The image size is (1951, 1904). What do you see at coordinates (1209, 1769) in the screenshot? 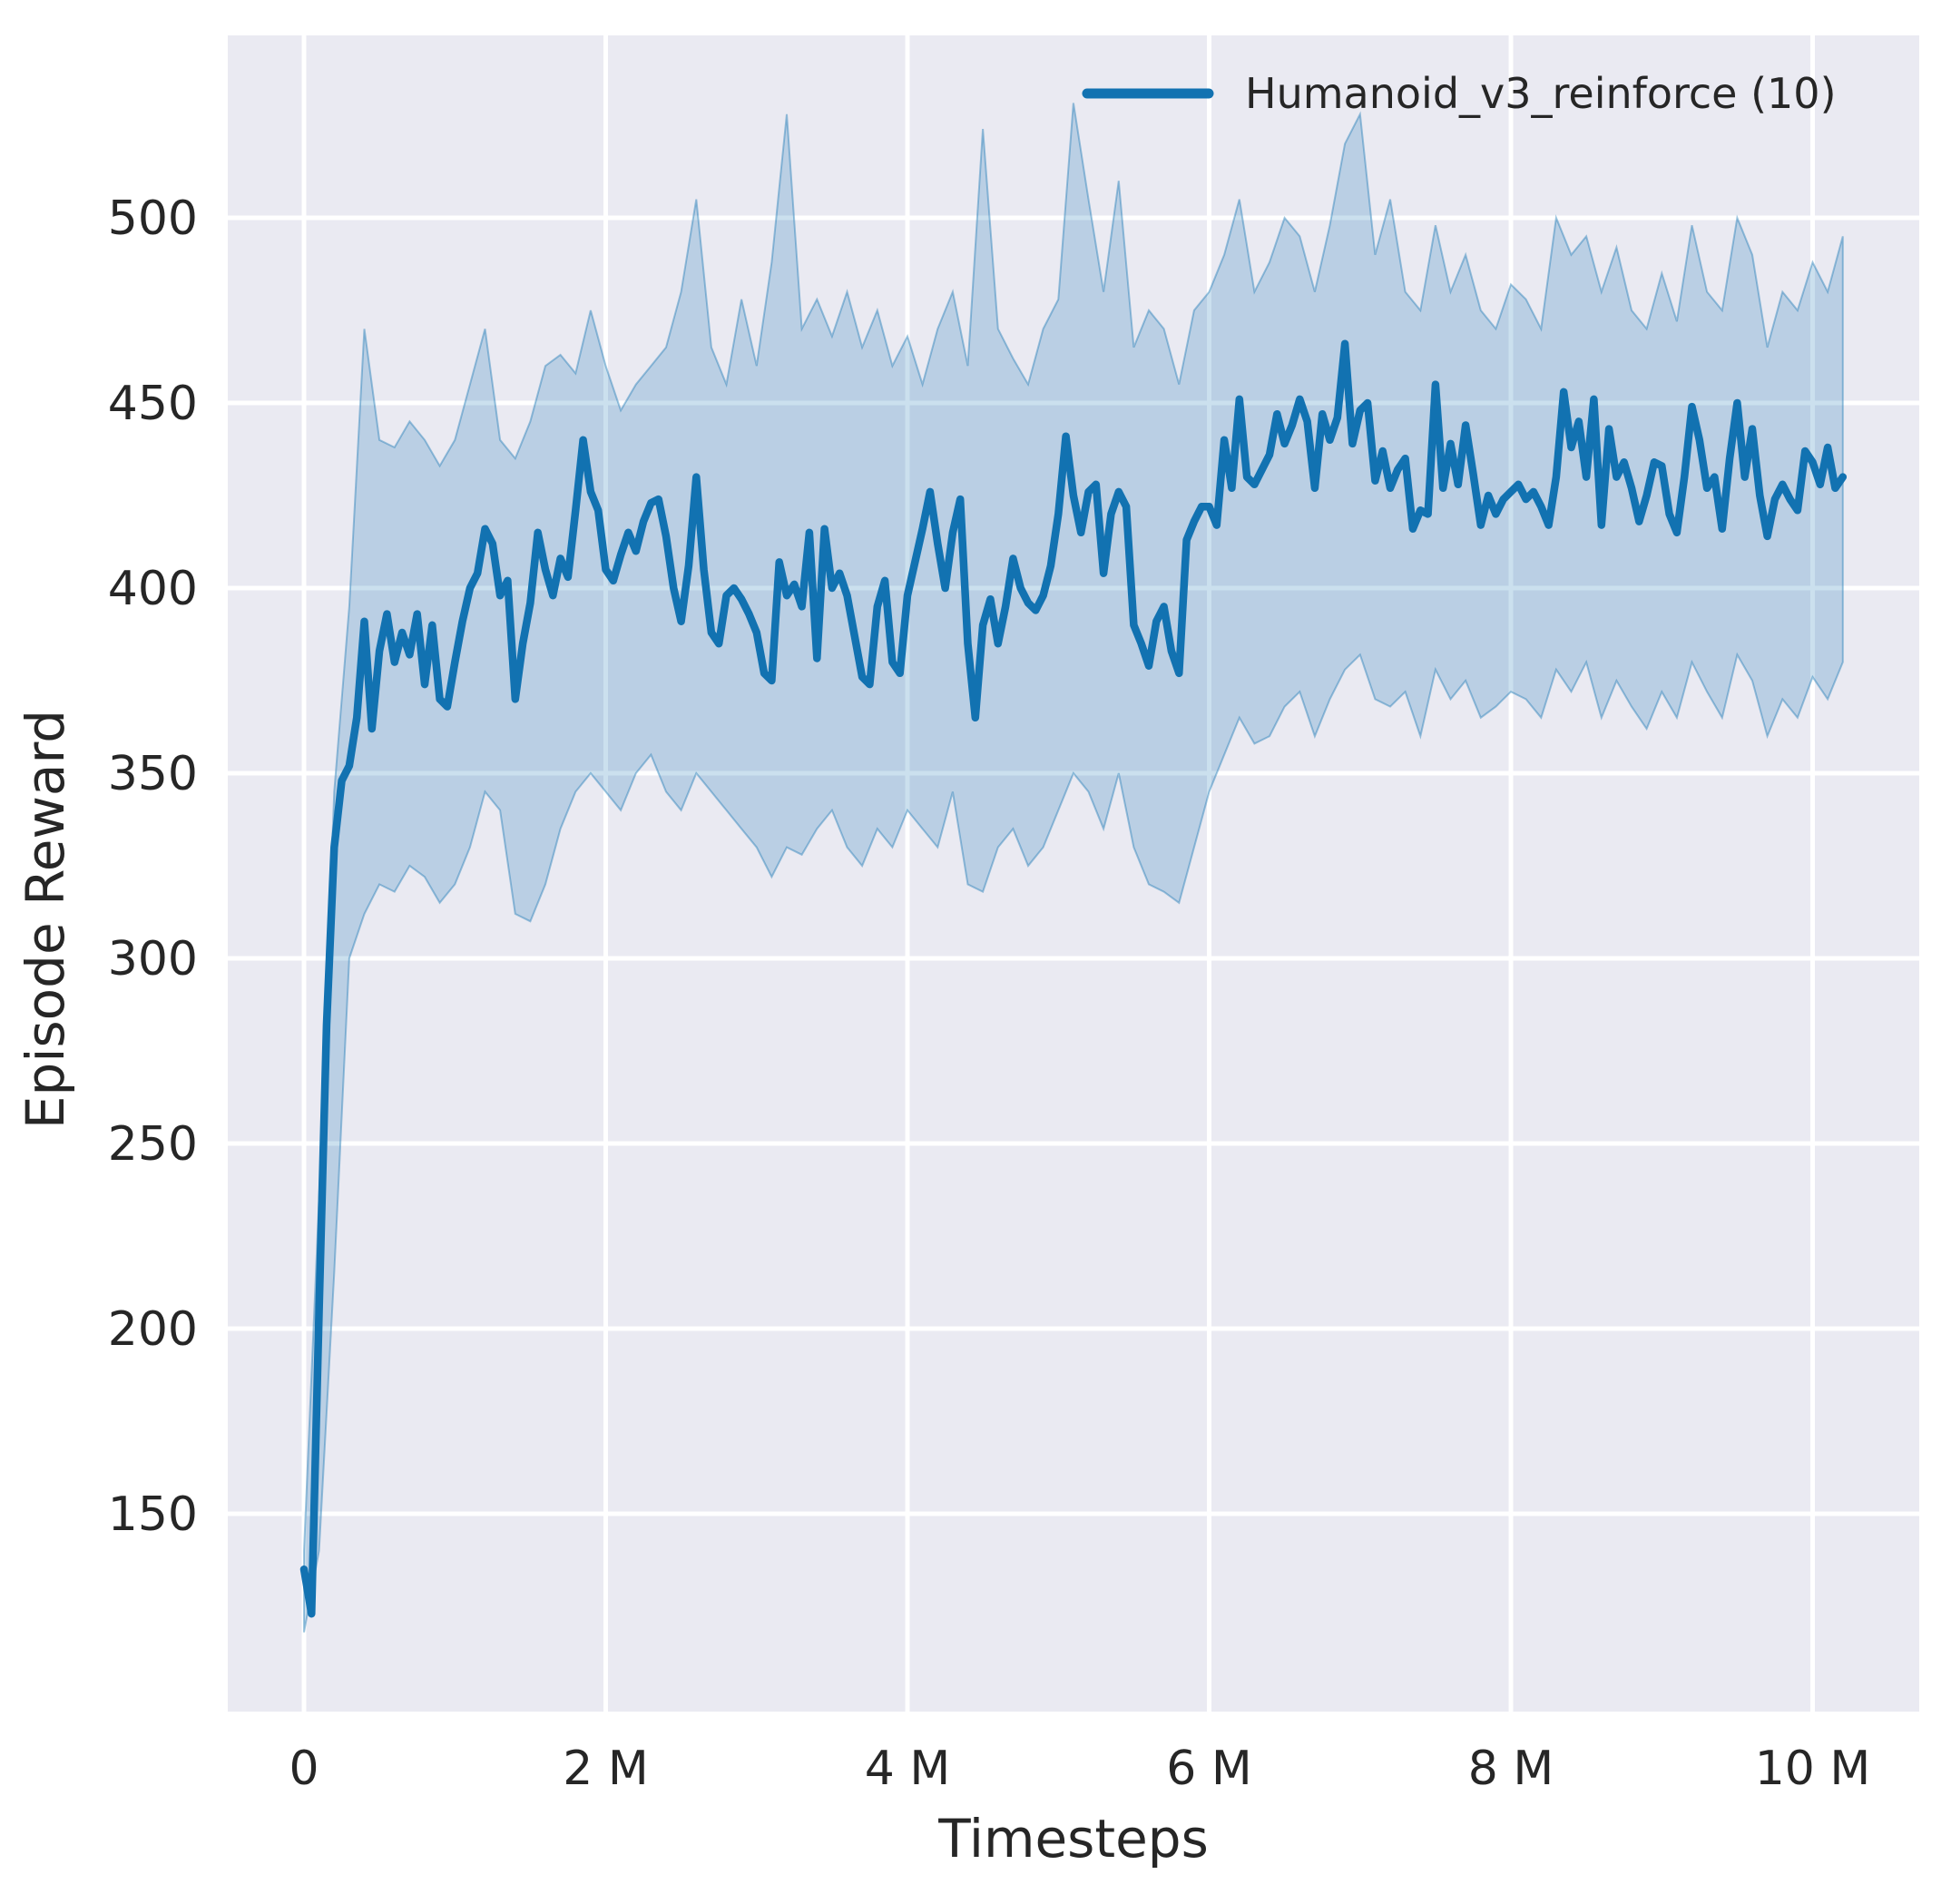
I see `tick-label: 6 M` at bounding box center [1209, 1769].